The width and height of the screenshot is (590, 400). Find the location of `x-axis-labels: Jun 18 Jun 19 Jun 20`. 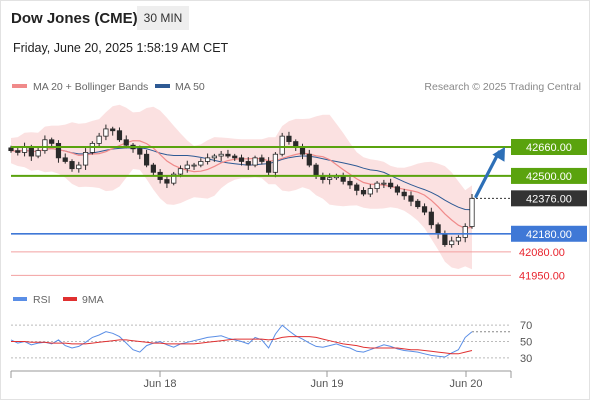

x-axis-labels: Jun 18 Jun 19 Jun 20 is located at coordinates (313, 380).